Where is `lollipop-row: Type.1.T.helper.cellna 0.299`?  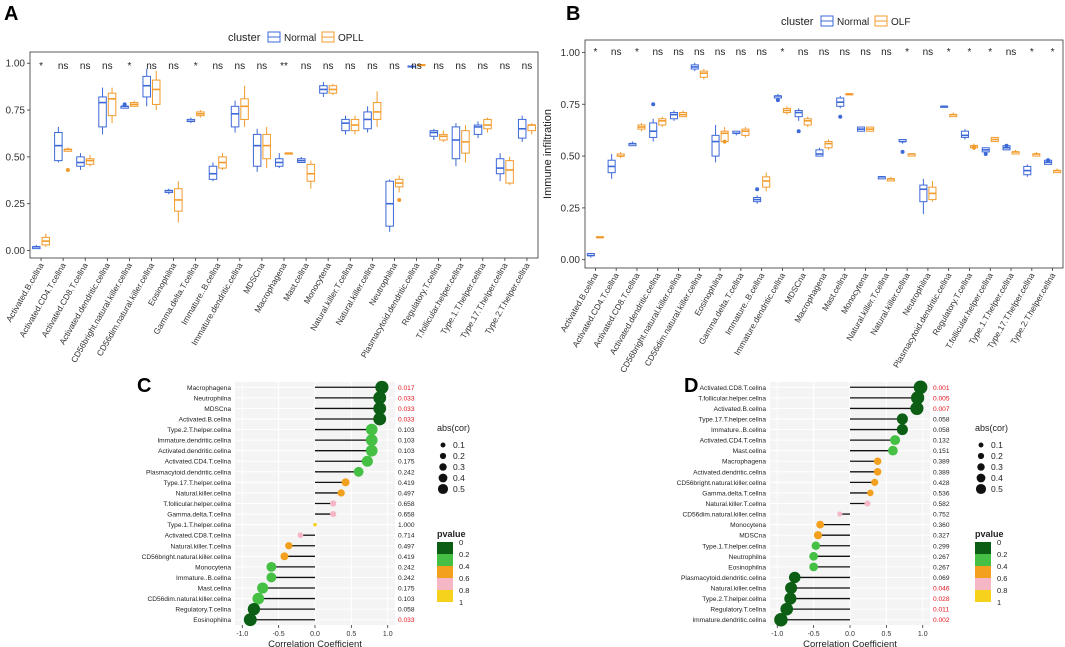
lollipop-row: Type.1.T.helper.cellna 0.299 is located at coordinates (826, 545).